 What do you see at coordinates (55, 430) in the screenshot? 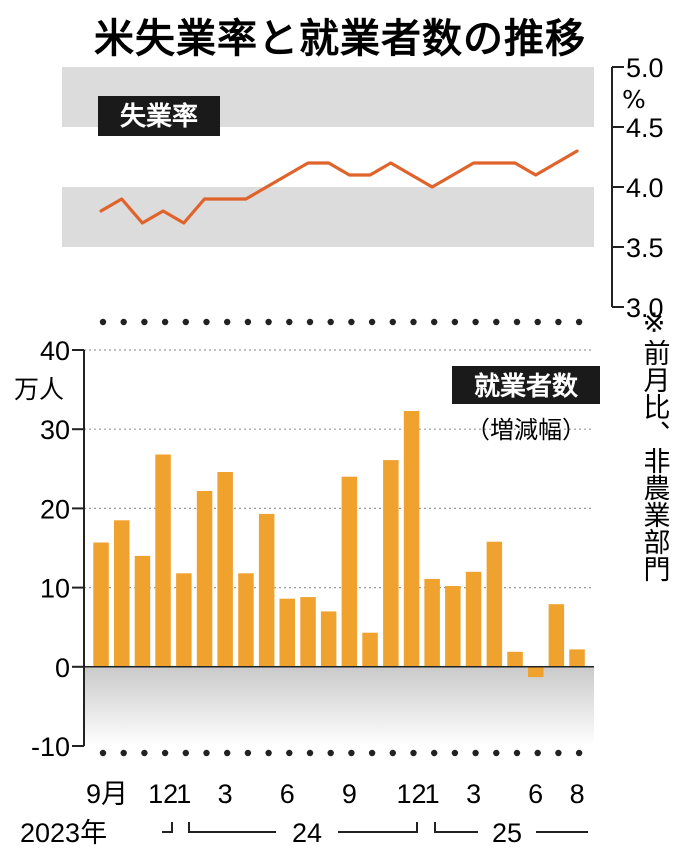
I see `employment-tick-label: 30` at bounding box center [55, 430].